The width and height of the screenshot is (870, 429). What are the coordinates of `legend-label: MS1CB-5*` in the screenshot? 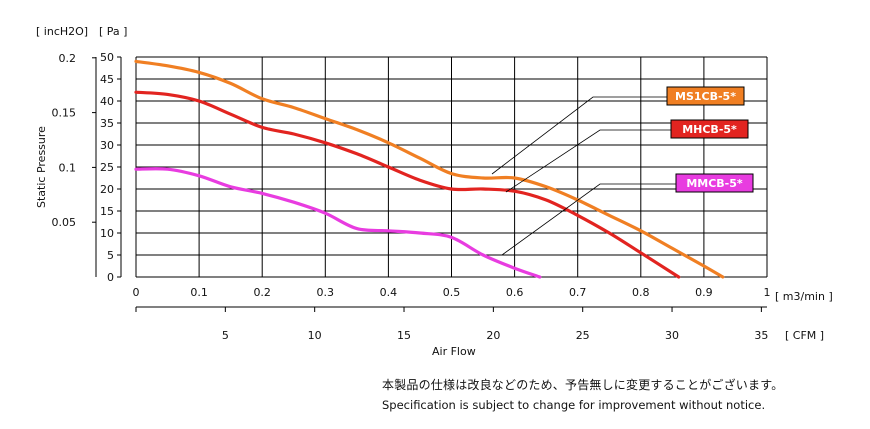 It's located at (705, 96).